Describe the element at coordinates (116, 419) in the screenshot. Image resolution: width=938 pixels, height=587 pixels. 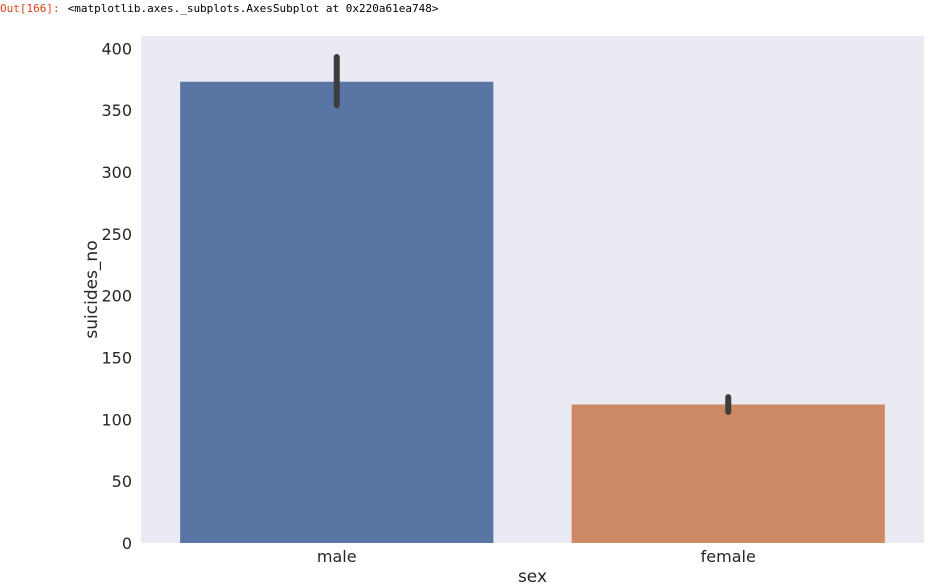
I see `y-tick-label: 100` at that location.